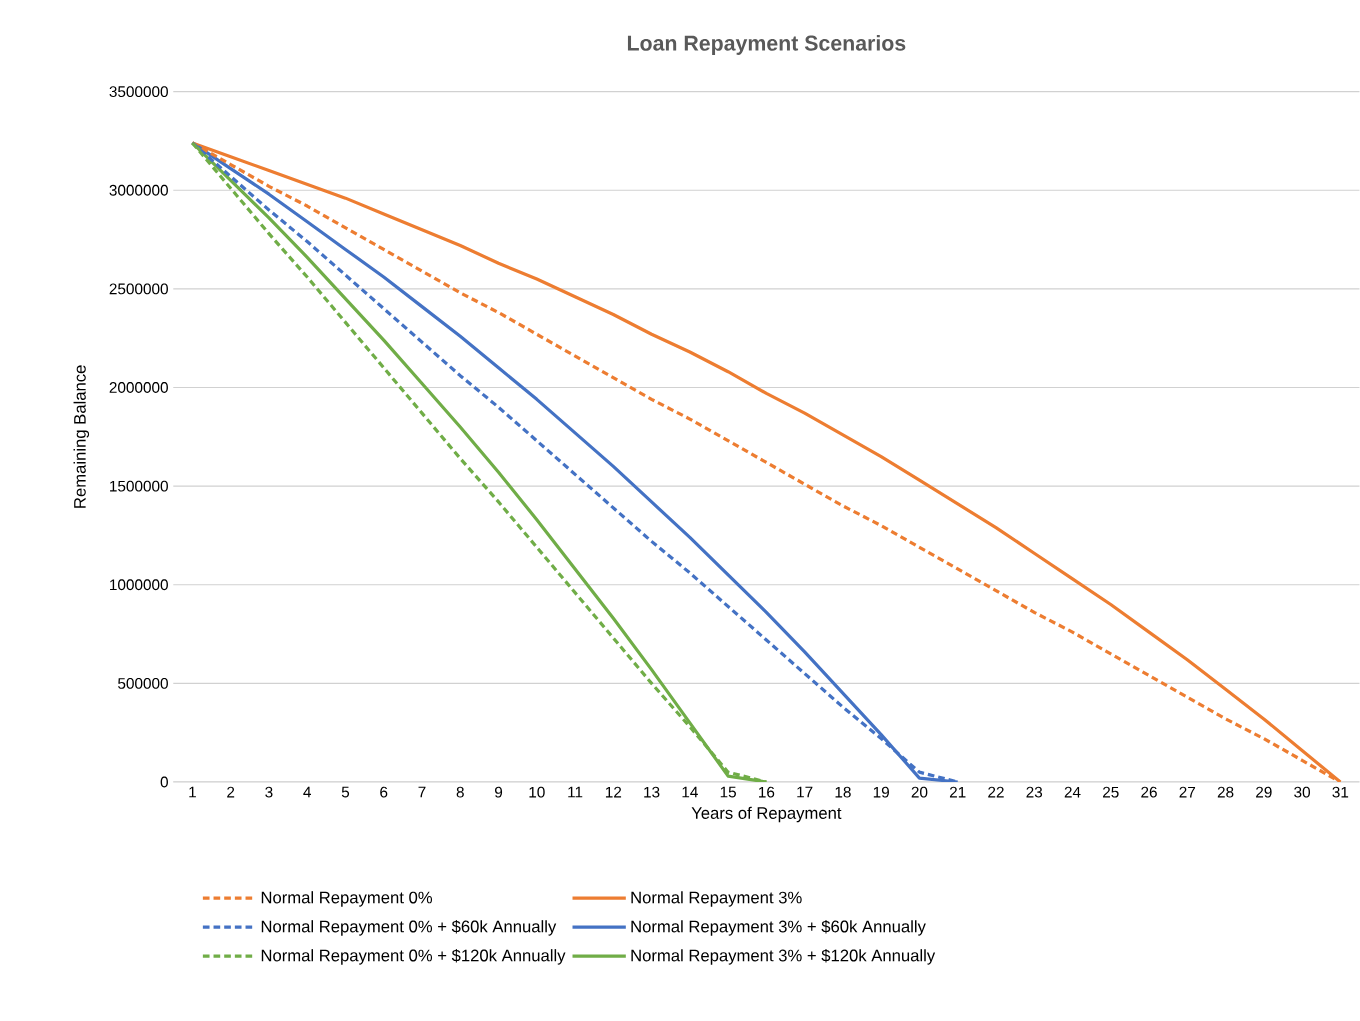  What do you see at coordinates (307, 792) in the screenshot?
I see `x-tick-label: 4` at bounding box center [307, 792].